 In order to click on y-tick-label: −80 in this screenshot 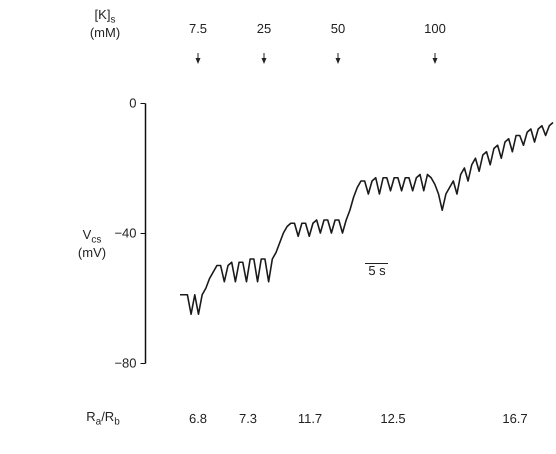, I will do `click(125, 363)`.